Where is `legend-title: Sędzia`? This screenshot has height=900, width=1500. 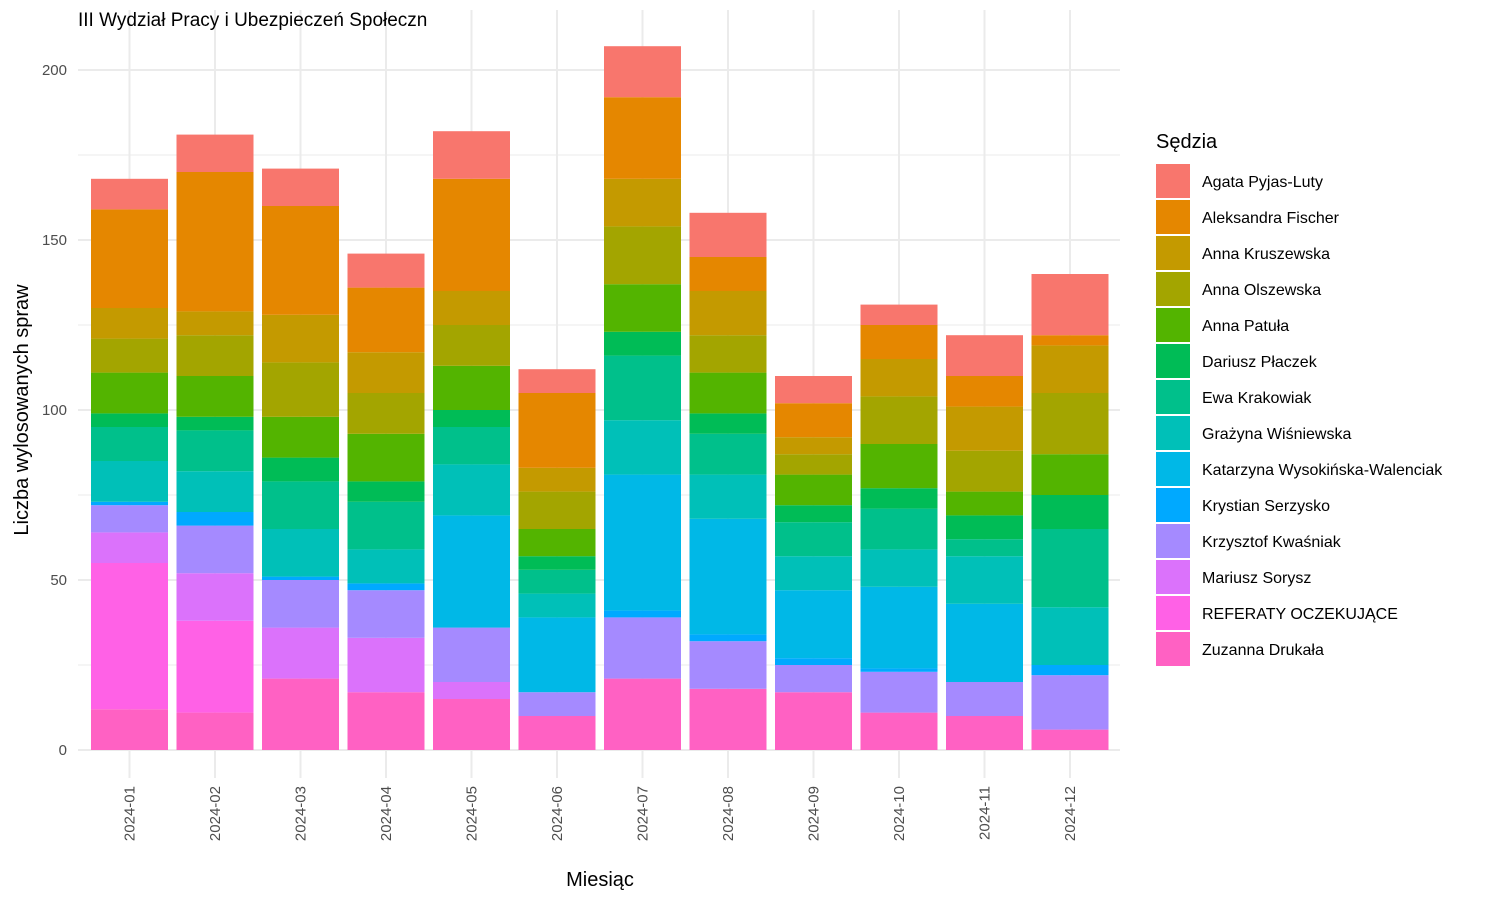 legend-title: Sędzia is located at coordinates (1187, 142).